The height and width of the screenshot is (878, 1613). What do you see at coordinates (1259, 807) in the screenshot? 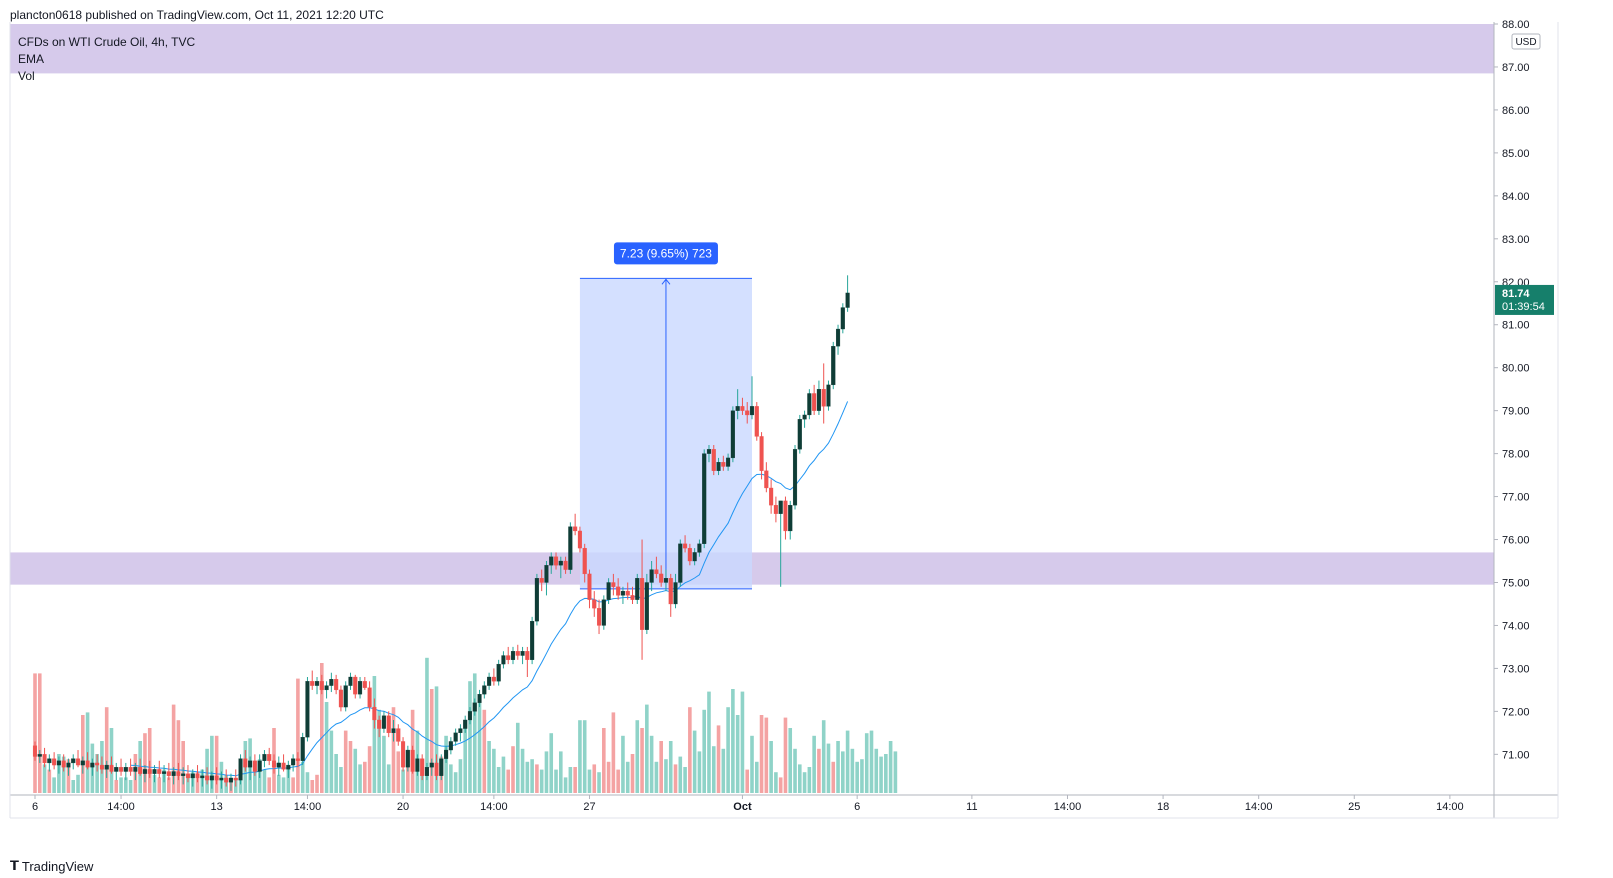
I see `x-tick-label: 14:00` at bounding box center [1259, 807].